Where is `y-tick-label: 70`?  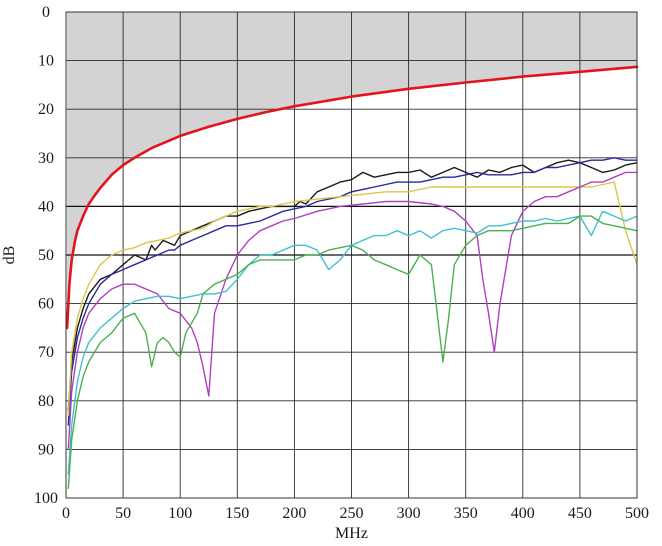
y-tick-label: 70 is located at coordinates (46, 352).